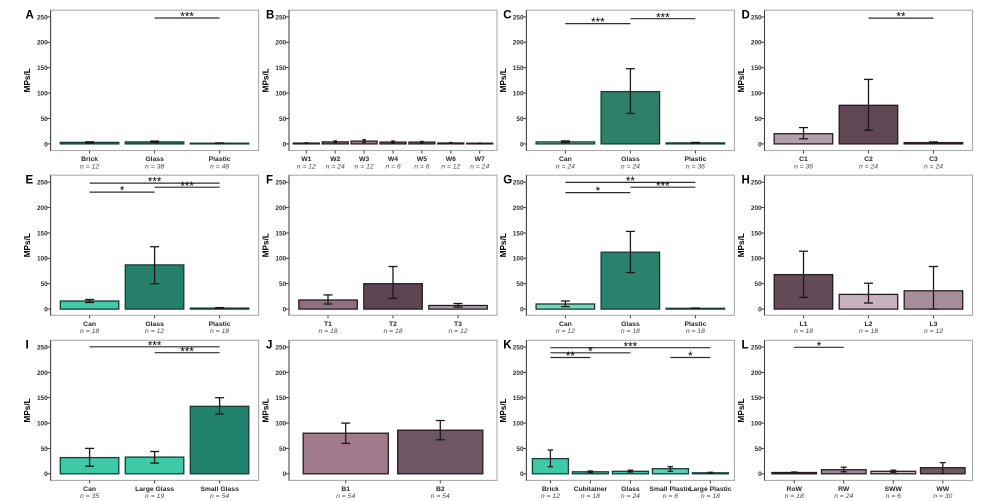 This screenshot has height=501, width=1000. I want to click on svg-text: H, so click(746, 181).